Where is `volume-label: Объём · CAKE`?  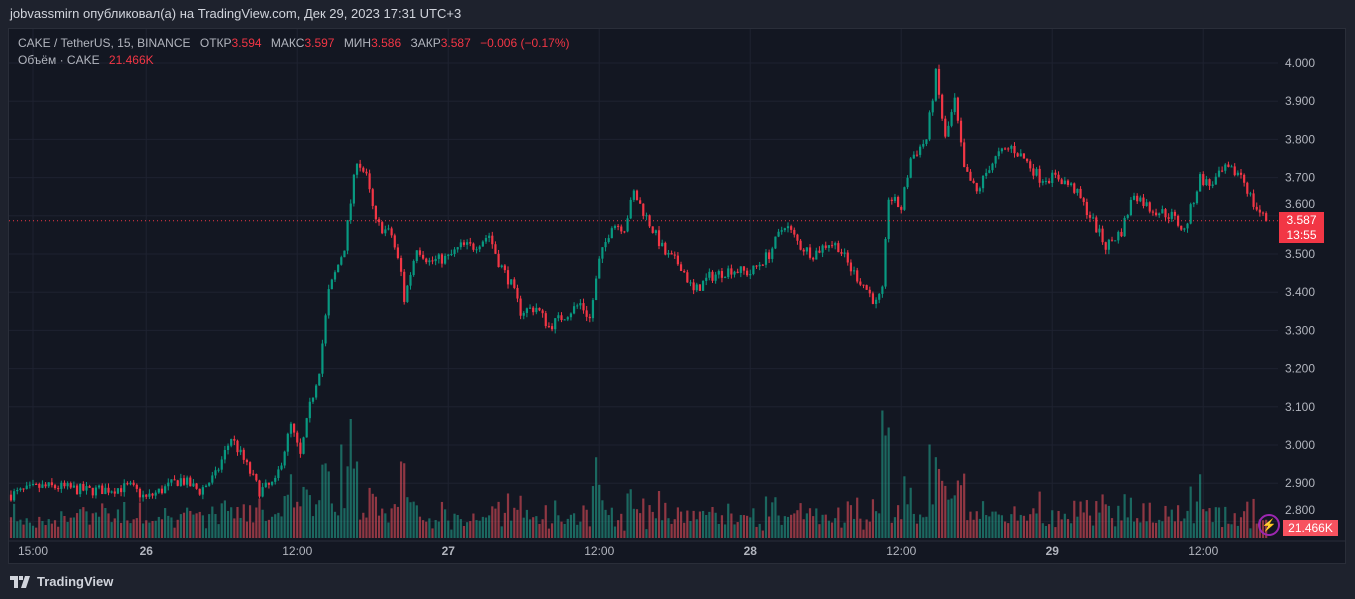 volume-label: Объём · CAKE is located at coordinates (59, 60).